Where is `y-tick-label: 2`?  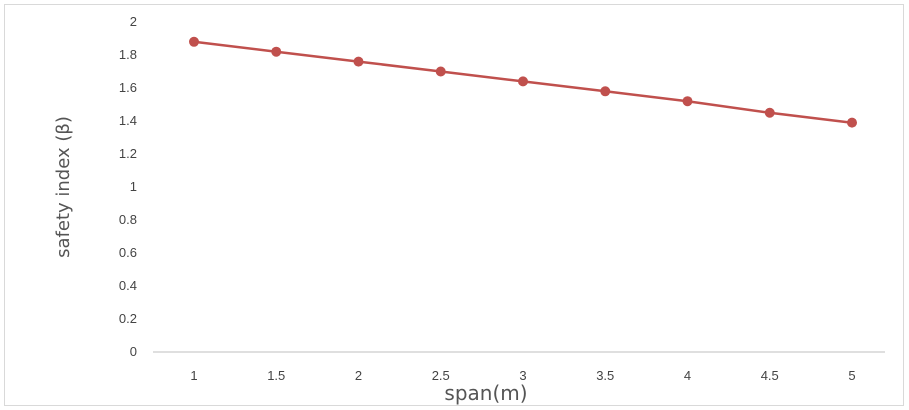 y-tick-label: 2 is located at coordinates (133, 21).